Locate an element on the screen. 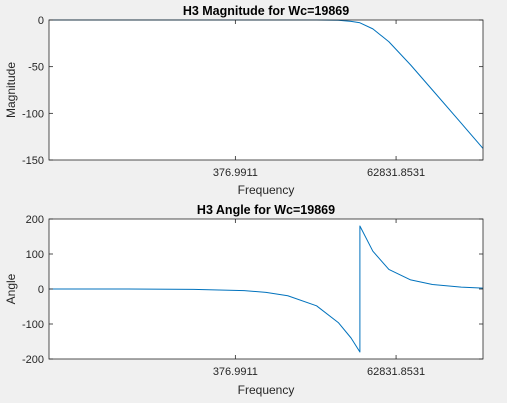  angle-title: H3 Angle for Wc=19869 is located at coordinates (266, 210).